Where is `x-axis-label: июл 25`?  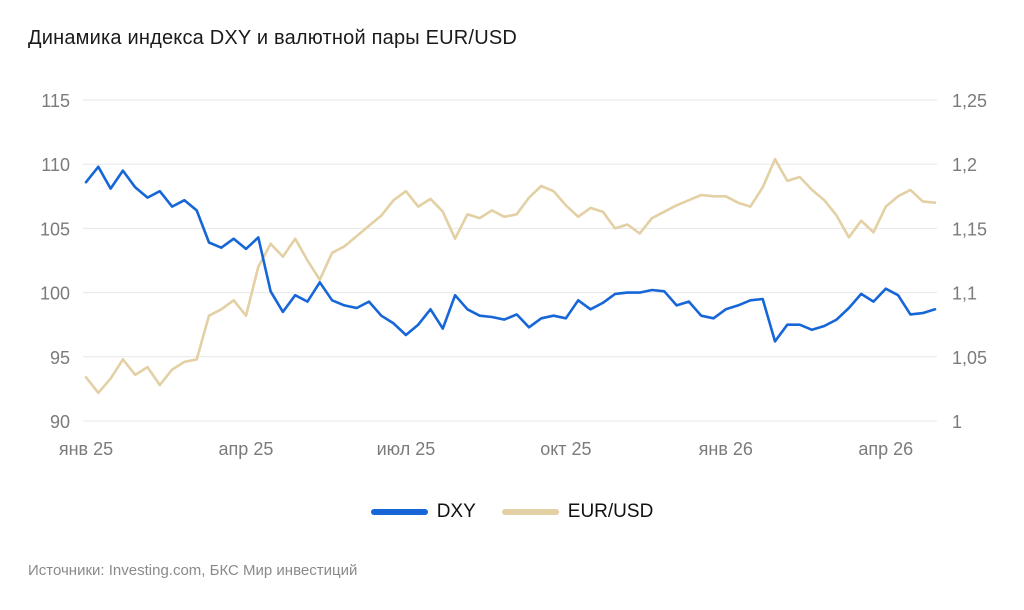
x-axis-label: июл 25 is located at coordinates (406, 449).